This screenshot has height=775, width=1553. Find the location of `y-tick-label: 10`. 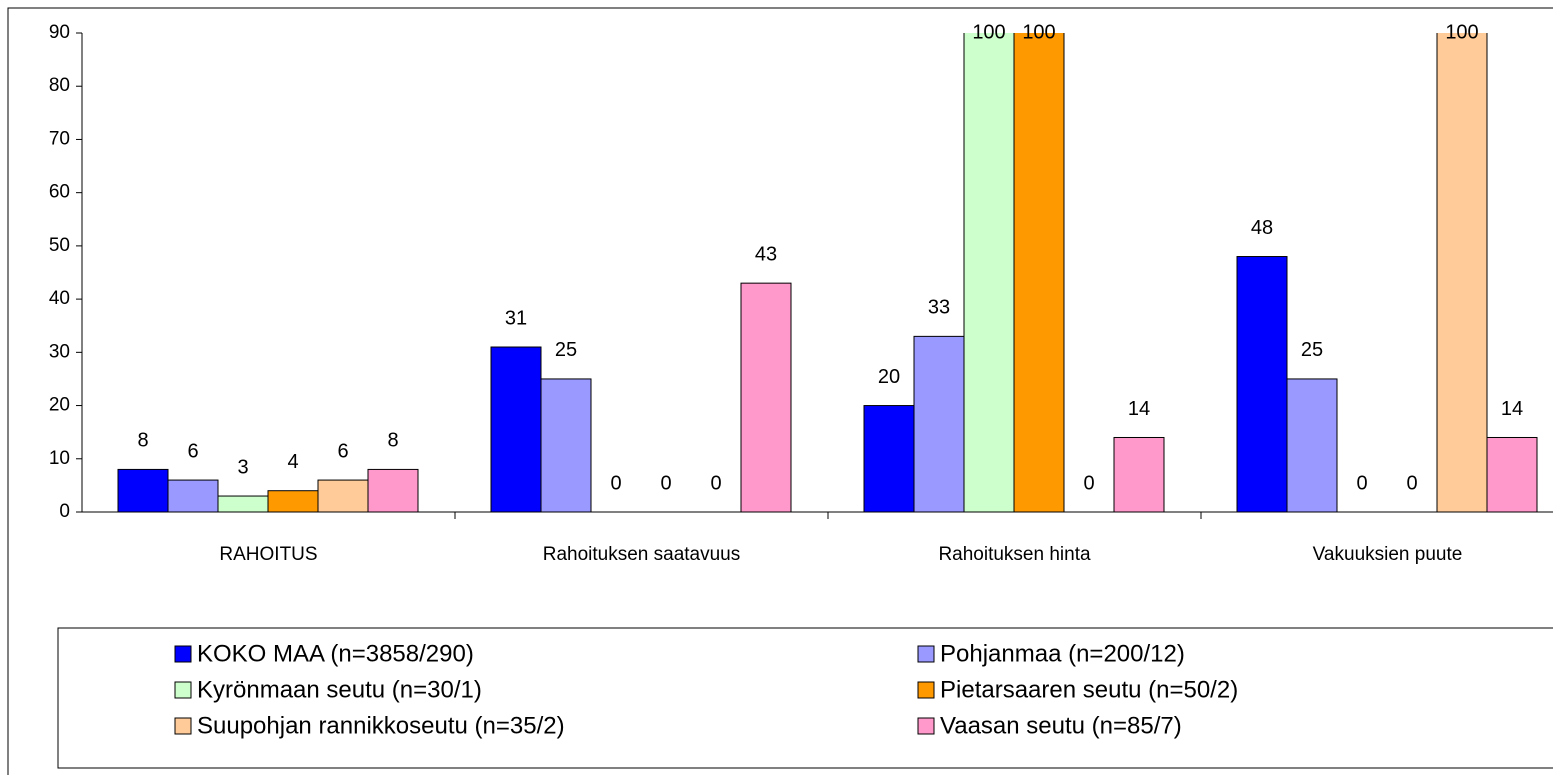

y-tick-label: 10 is located at coordinates (59, 458).